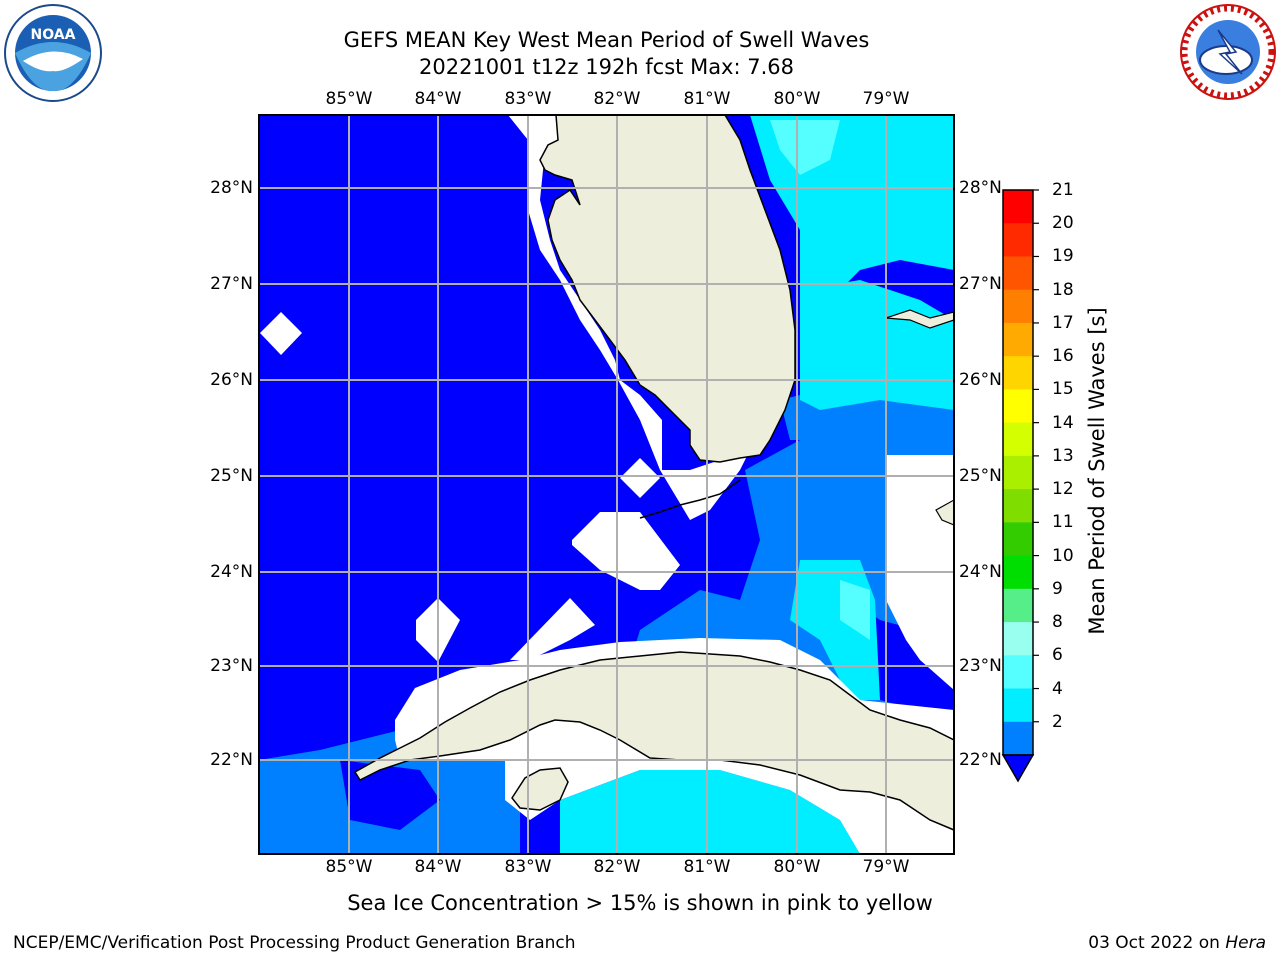 The height and width of the screenshot is (960, 1280). I want to click on nws-logo, so click(1228, 52).